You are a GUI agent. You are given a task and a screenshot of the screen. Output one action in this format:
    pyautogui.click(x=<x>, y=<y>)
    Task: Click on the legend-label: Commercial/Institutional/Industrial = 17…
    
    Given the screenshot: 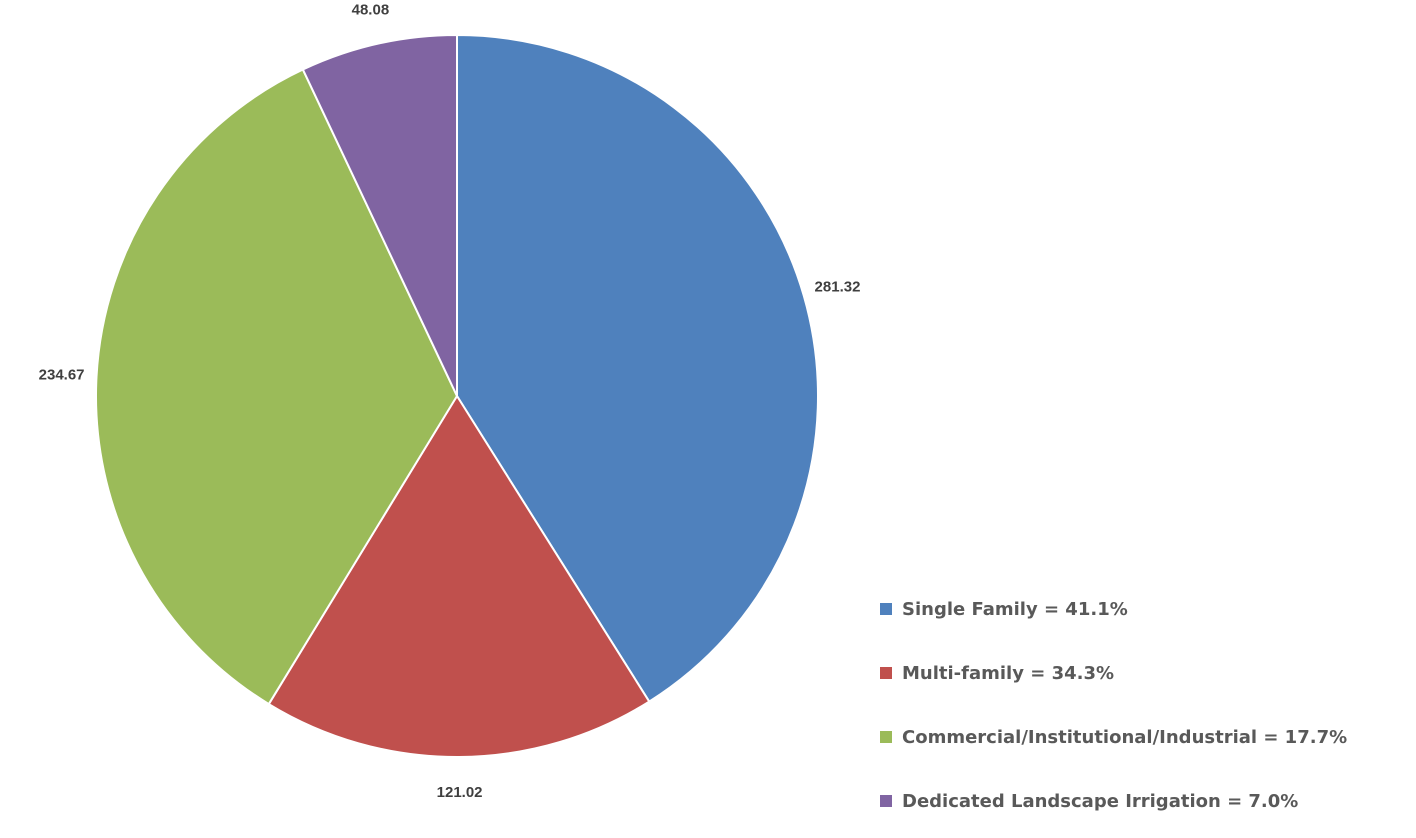 What is the action you would take?
    pyautogui.click(x=1125, y=737)
    